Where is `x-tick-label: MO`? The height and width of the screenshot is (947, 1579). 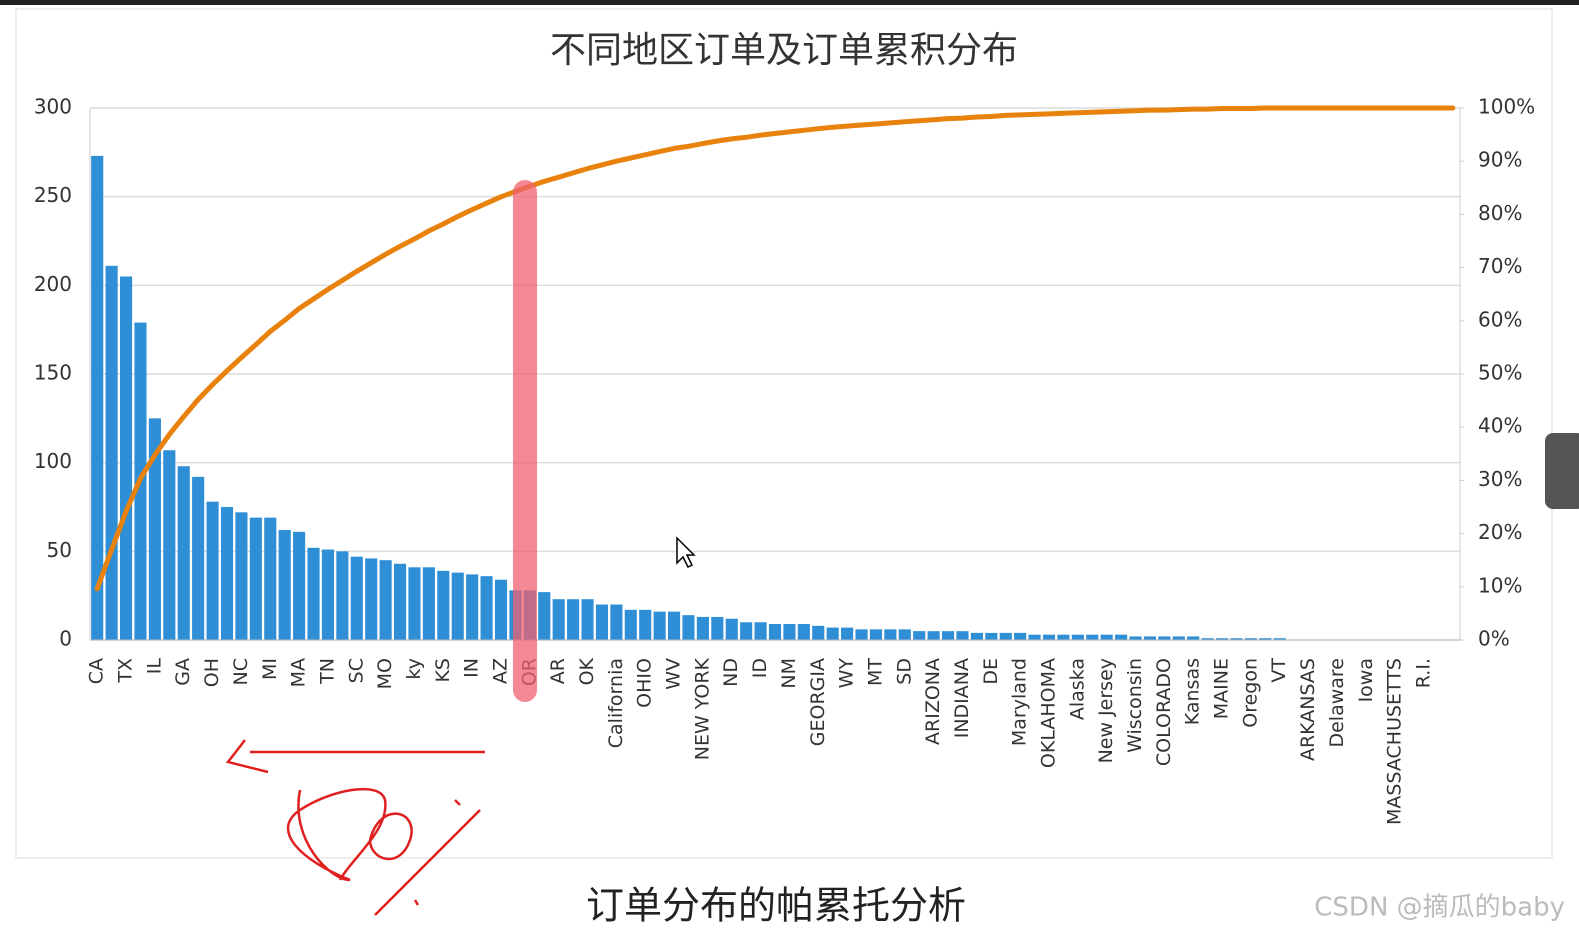 x-tick-label: MO is located at coordinates (385, 673).